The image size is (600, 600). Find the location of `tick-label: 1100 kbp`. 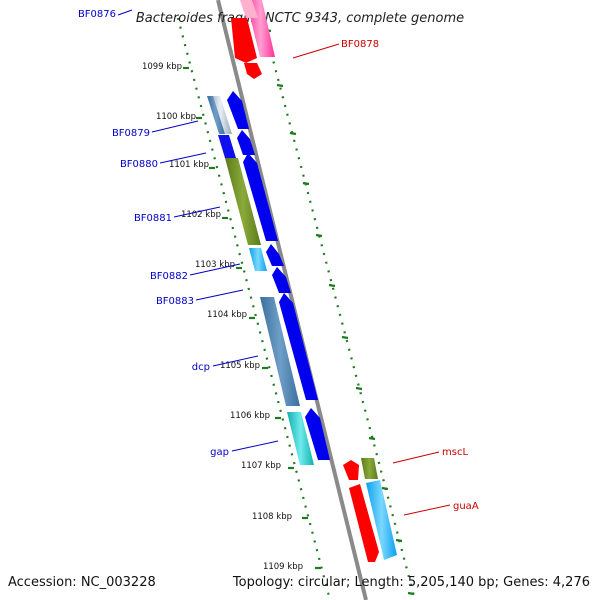

tick-label: 1100 kbp is located at coordinates (176, 117).